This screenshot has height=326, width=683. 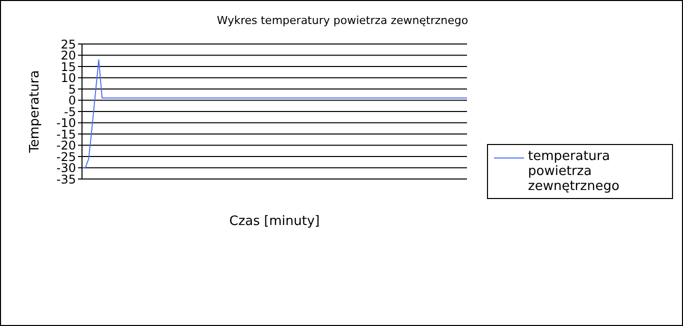 I want to click on x-axis-title: Czas [minuty], so click(x=274, y=221).